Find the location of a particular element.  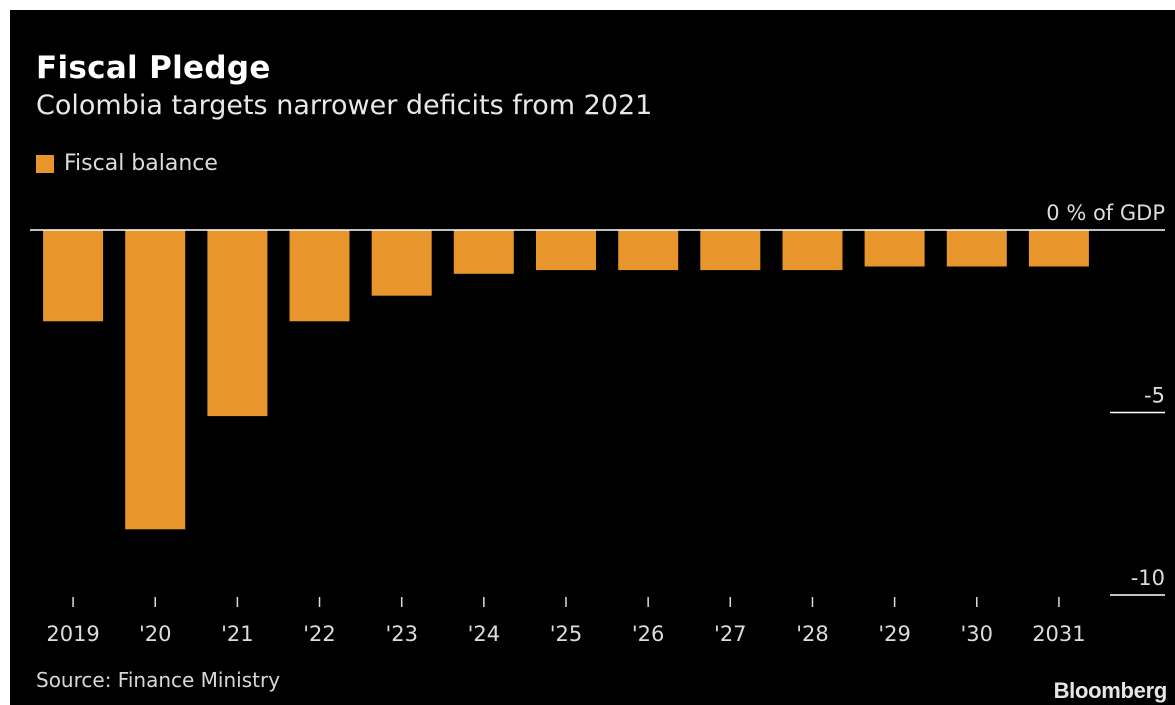

y-tick-label-2: -10 is located at coordinates (1148, 578).